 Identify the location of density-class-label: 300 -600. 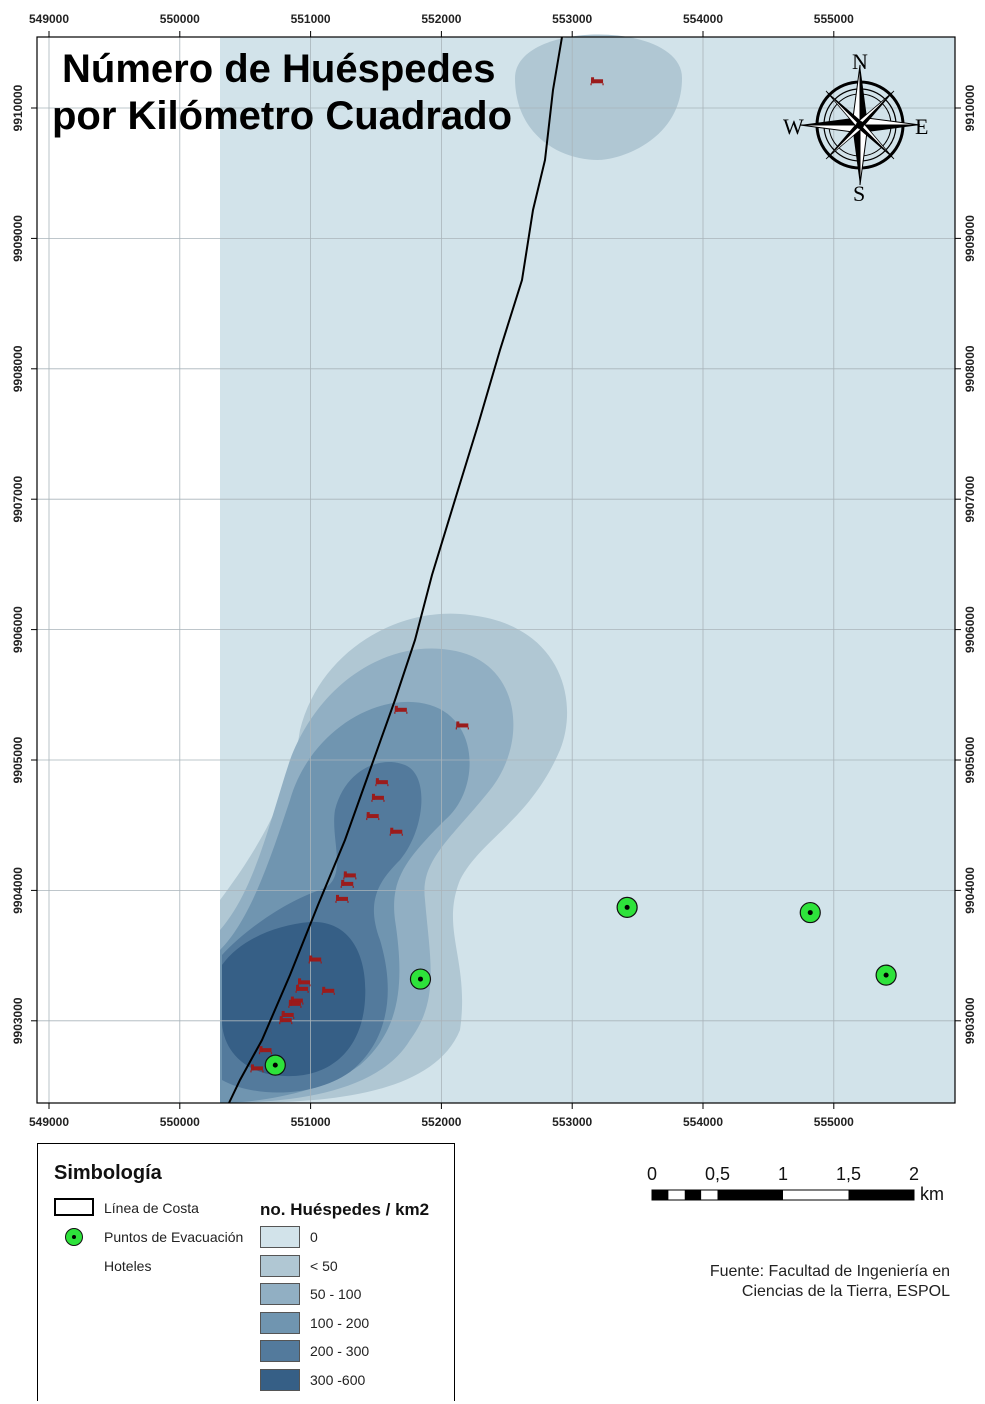
(338, 1379).